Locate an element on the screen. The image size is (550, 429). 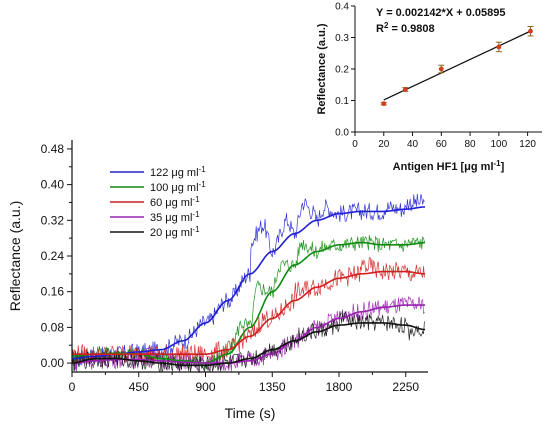
y-tick-label: 0.48 is located at coordinates (53, 149).